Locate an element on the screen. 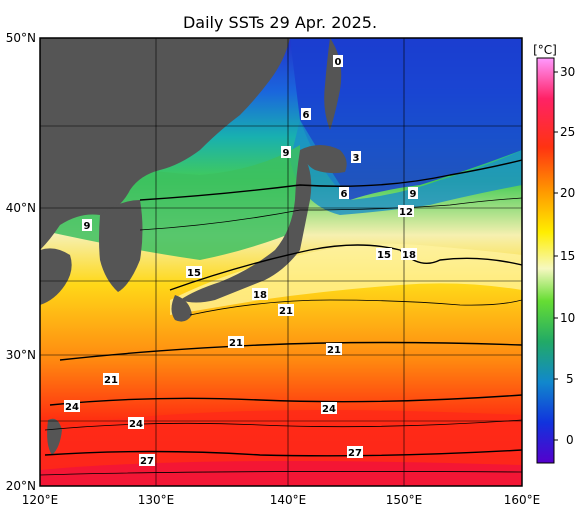 The height and width of the screenshot is (512, 585). lon-label: 140°E is located at coordinates (288, 500).